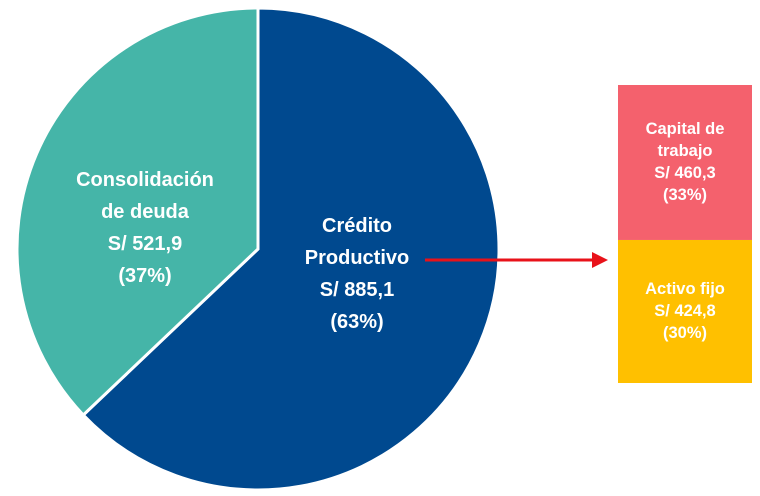 The width and height of the screenshot is (760, 496). What do you see at coordinates (684, 195) in the screenshot?
I see `percent-label: (33%)` at bounding box center [684, 195].